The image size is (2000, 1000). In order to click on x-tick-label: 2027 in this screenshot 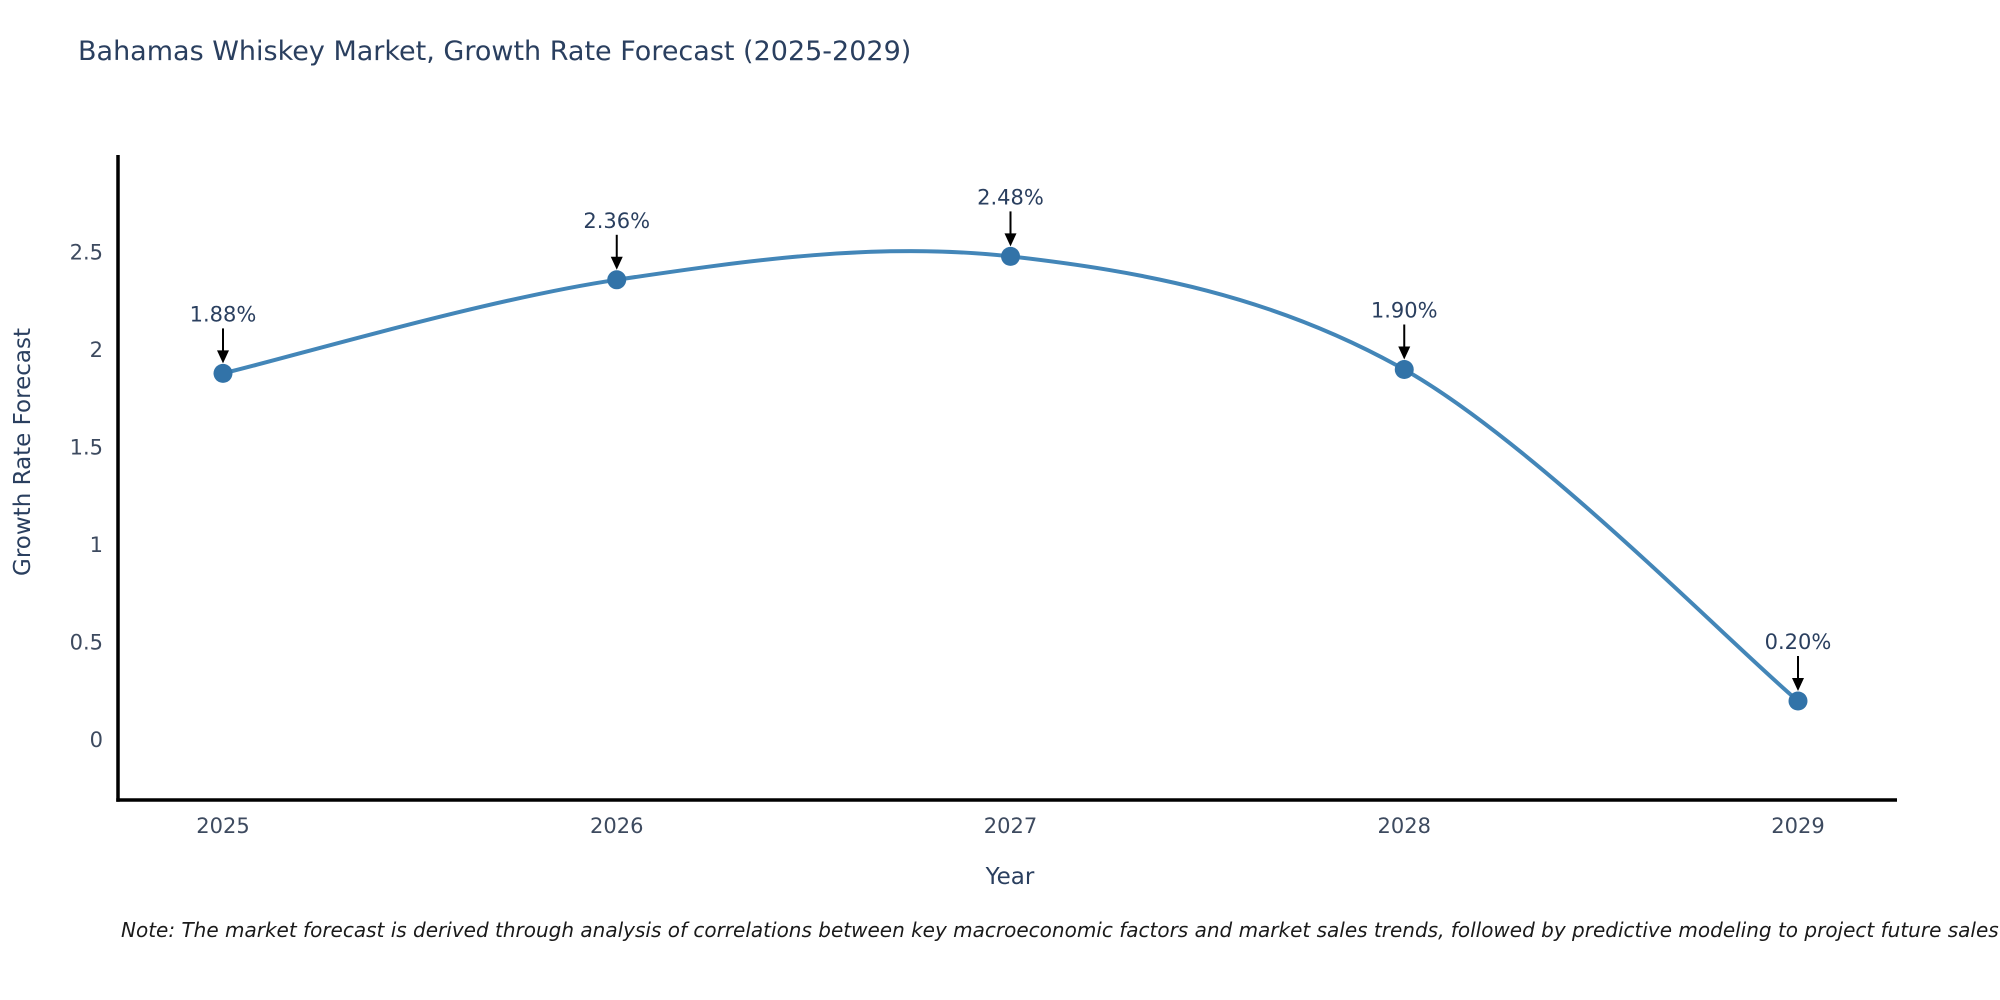, I will do `click(1010, 826)`.